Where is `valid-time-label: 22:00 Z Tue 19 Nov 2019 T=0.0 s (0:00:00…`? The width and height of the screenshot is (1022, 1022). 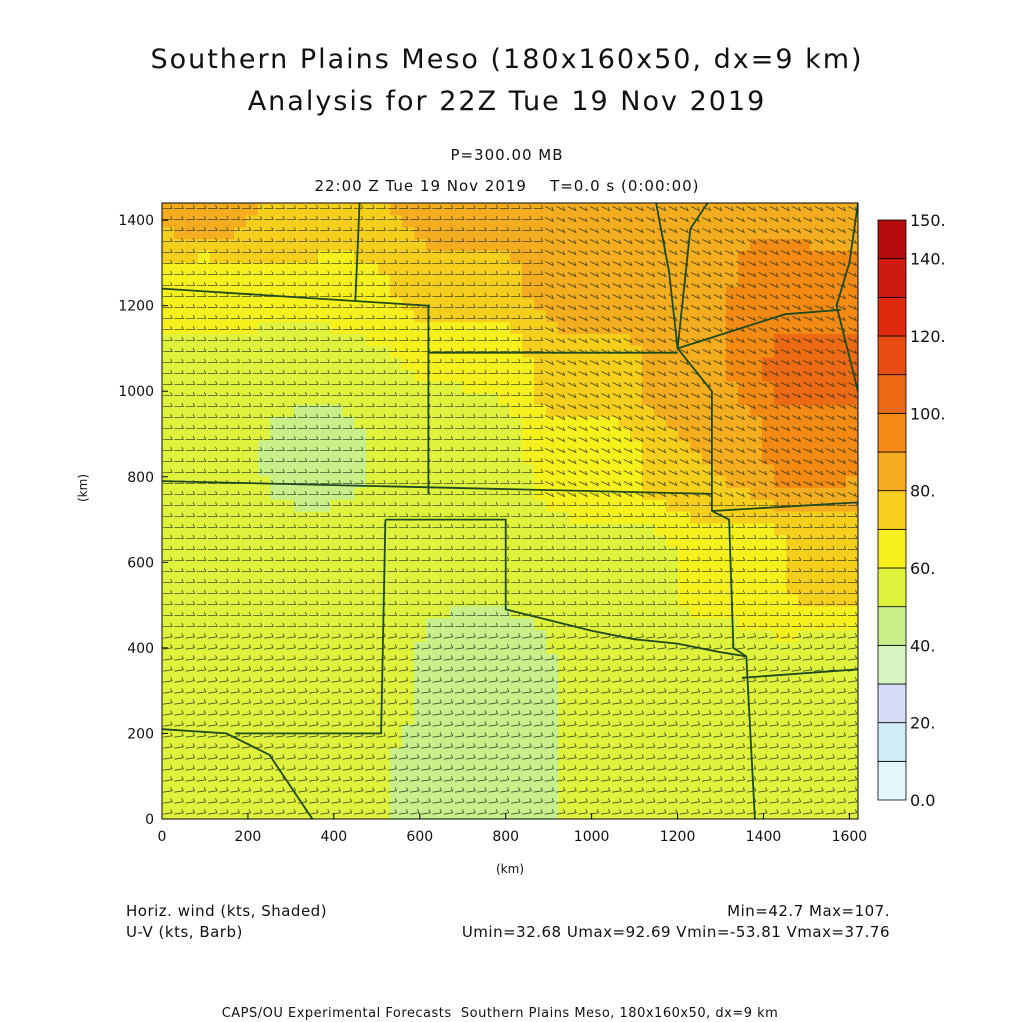 valid-time-label: 22:00 Z Tue 19 Nov 2019 T=0.0 s (0:00:00… is located at coordinates (507, 186).